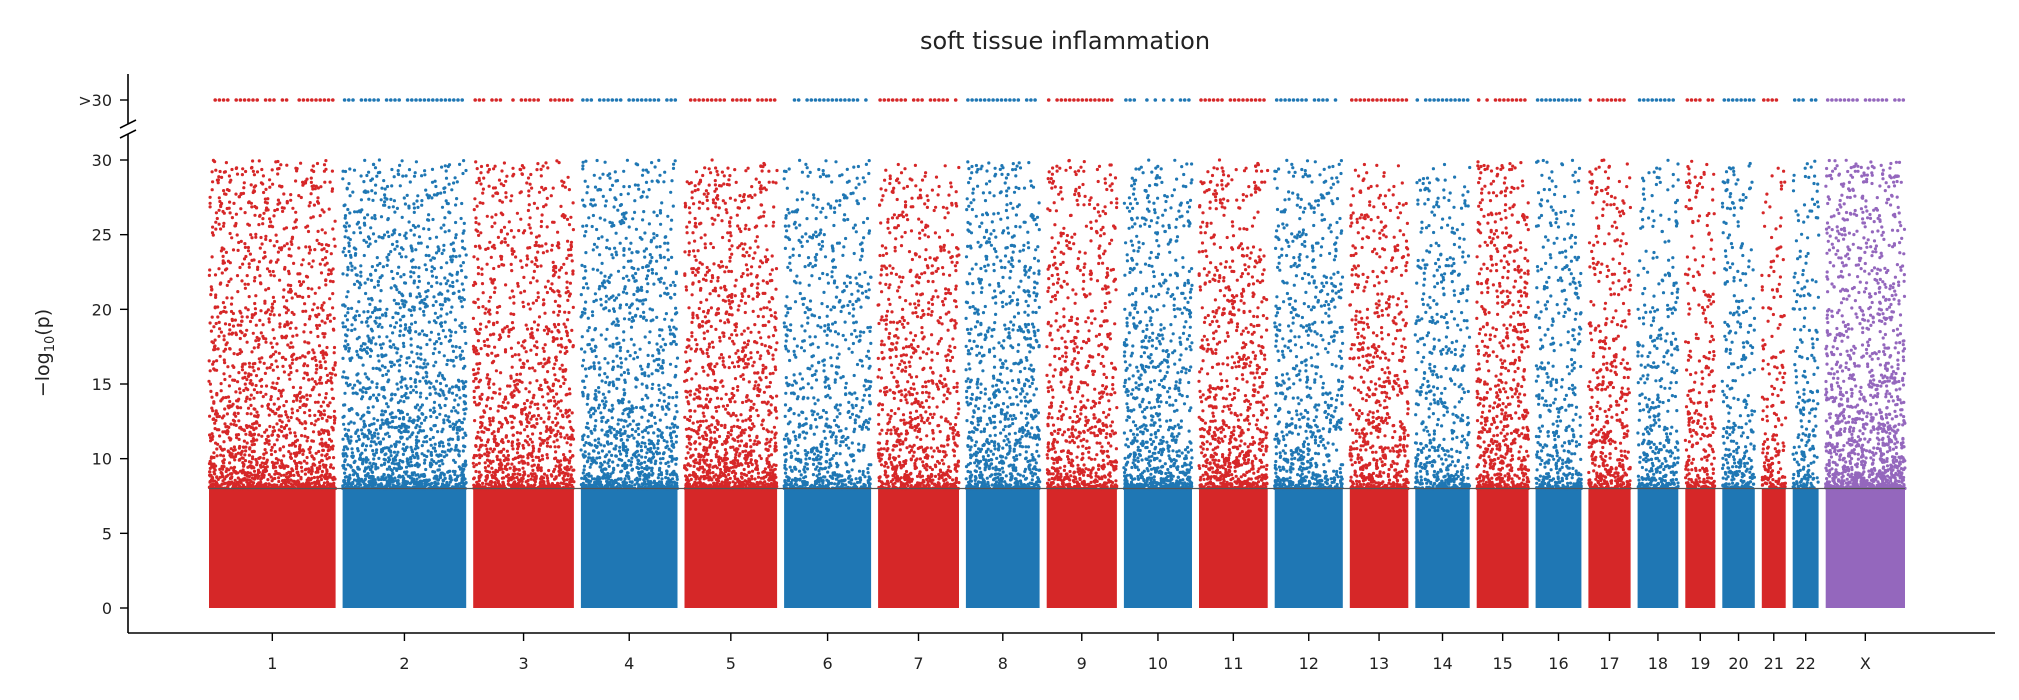 This screenshot has height=700, width=2019. I want to click on y-tick-label: 0, so click(107, 608).